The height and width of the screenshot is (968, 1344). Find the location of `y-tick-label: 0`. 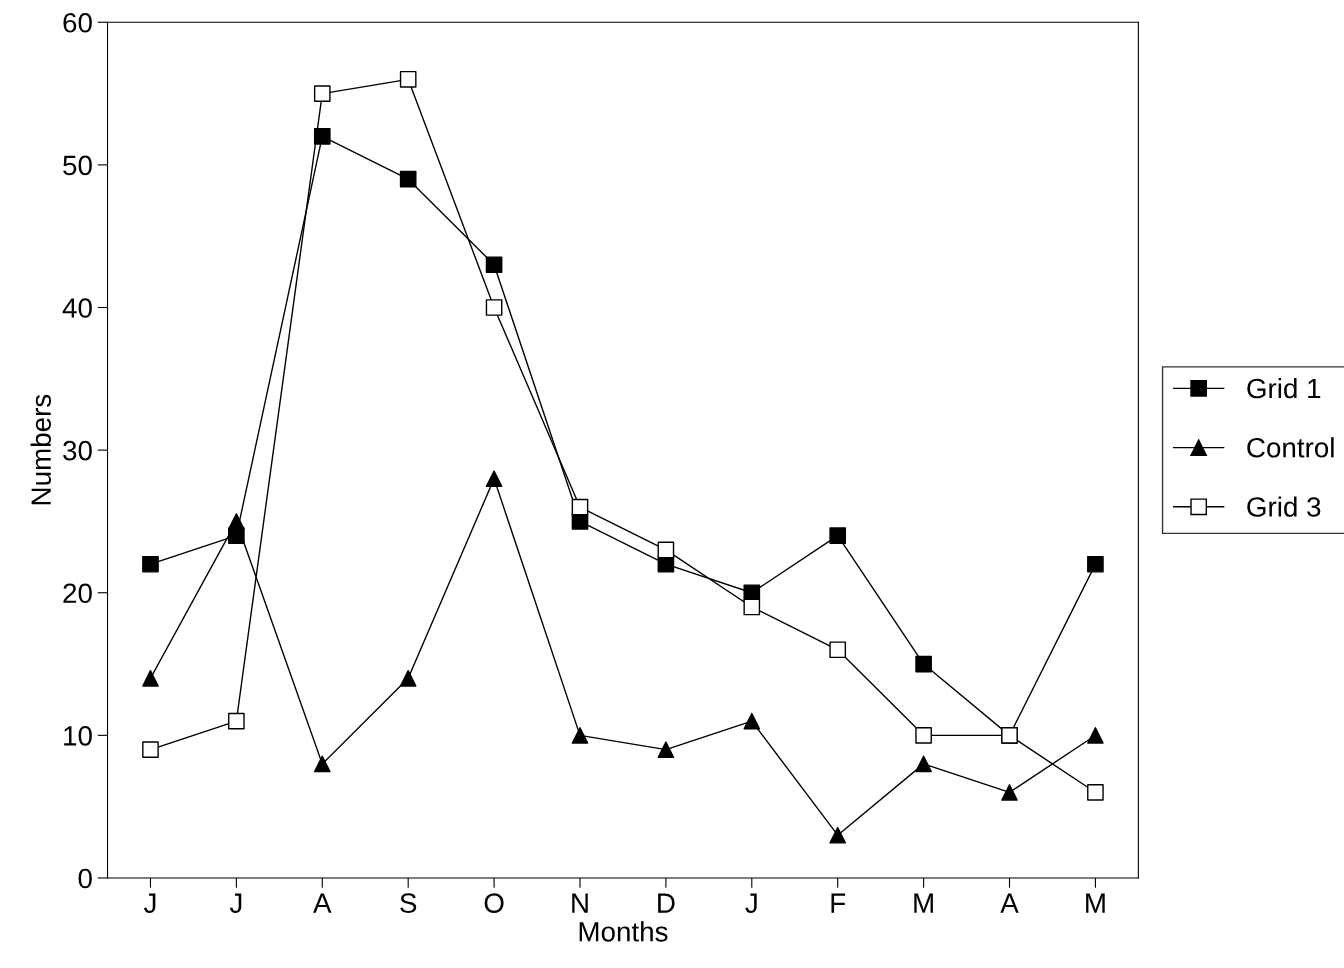

y-tick-label: 0 is located at coordinates (85, 878).